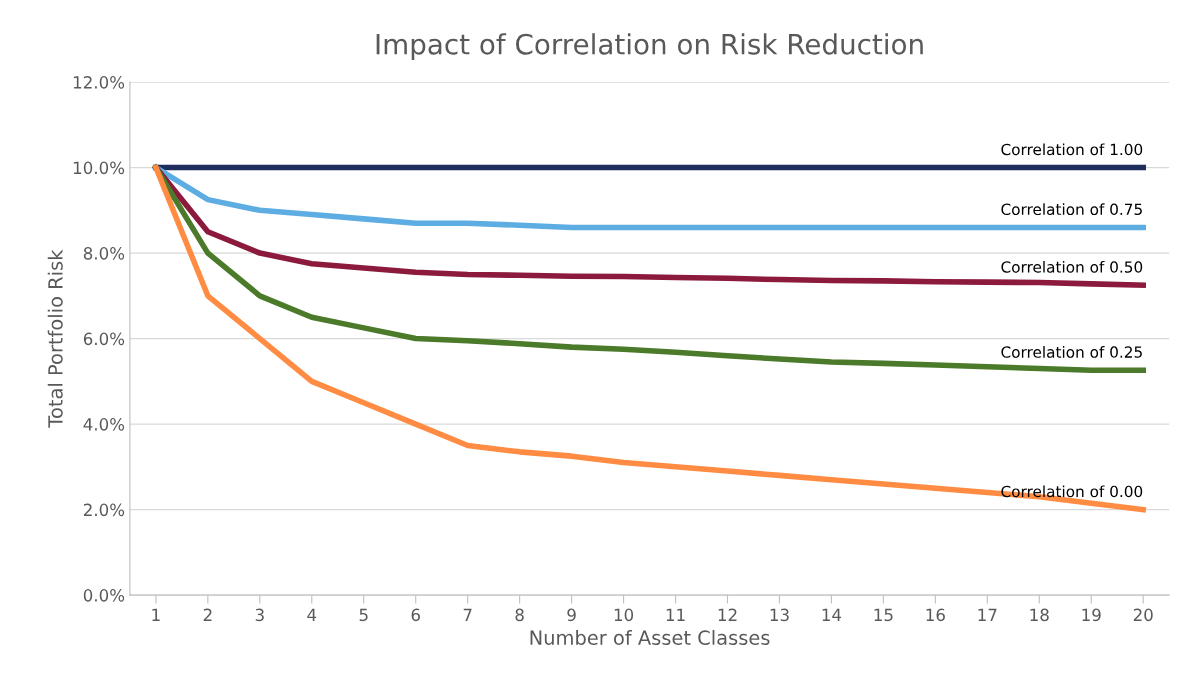 The image size is (1181, 684). Describe the element at coordinates (104, 424) in the screenshot. I see `y-tick-label: 4.0%` at that location.